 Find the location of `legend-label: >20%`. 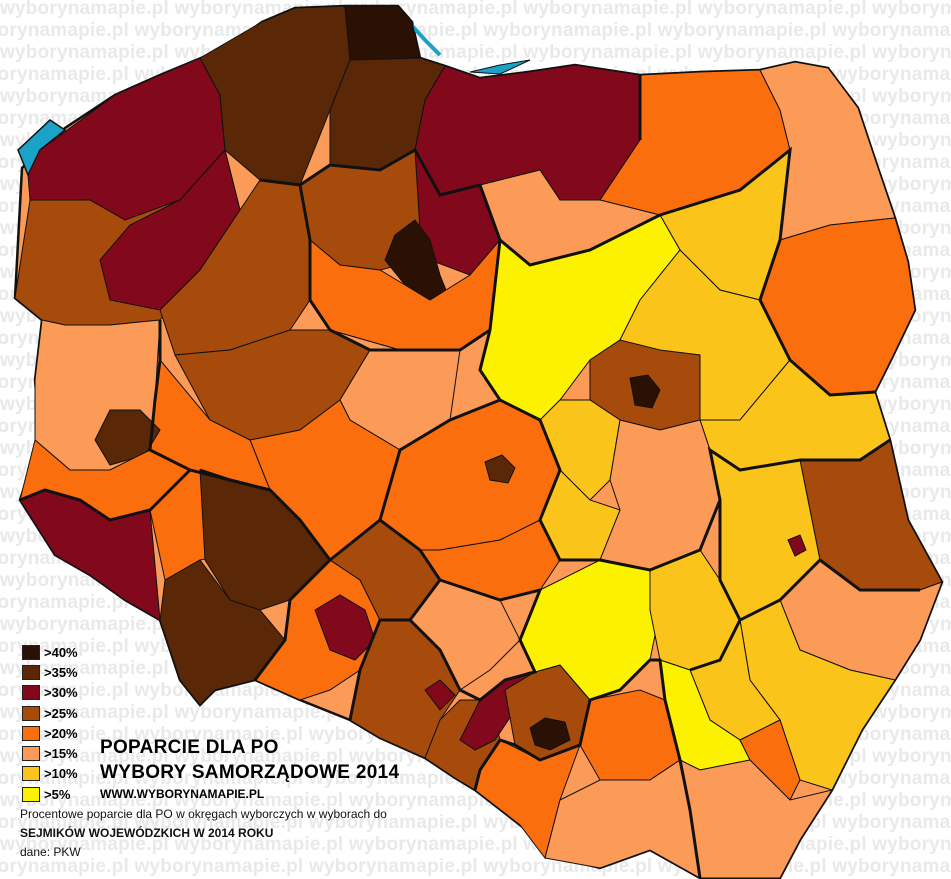

legend-label: >20% is located at coordinates (61, 733).